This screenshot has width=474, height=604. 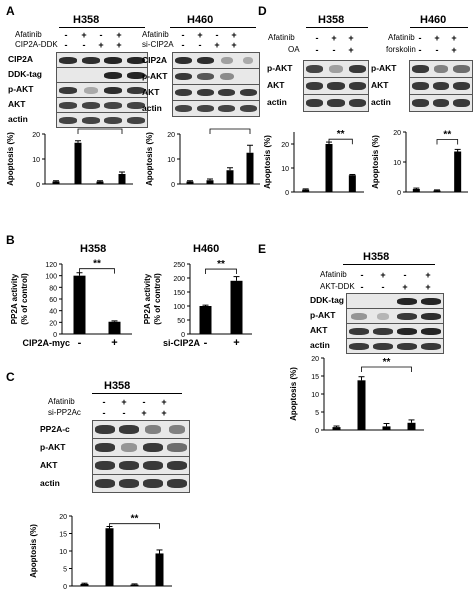 I want to click on C-ylabel: Apoptosis (%), so click(x=33, y=551).